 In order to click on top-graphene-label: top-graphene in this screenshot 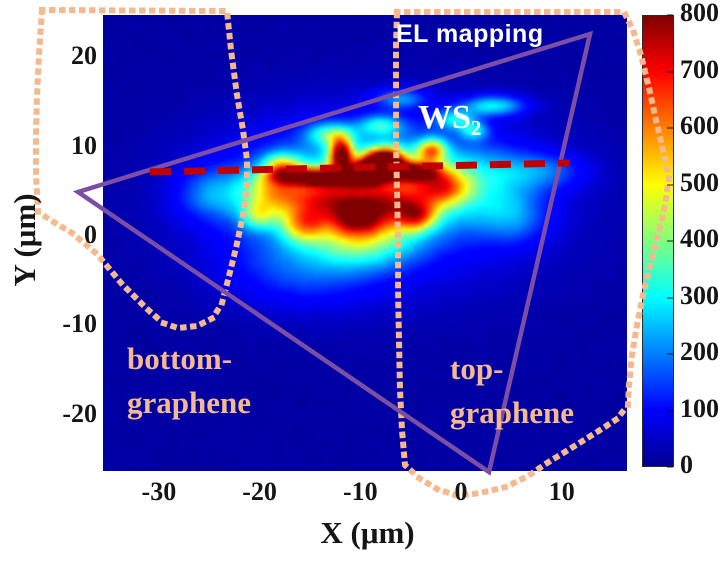, I will do `click(512, 391)`.